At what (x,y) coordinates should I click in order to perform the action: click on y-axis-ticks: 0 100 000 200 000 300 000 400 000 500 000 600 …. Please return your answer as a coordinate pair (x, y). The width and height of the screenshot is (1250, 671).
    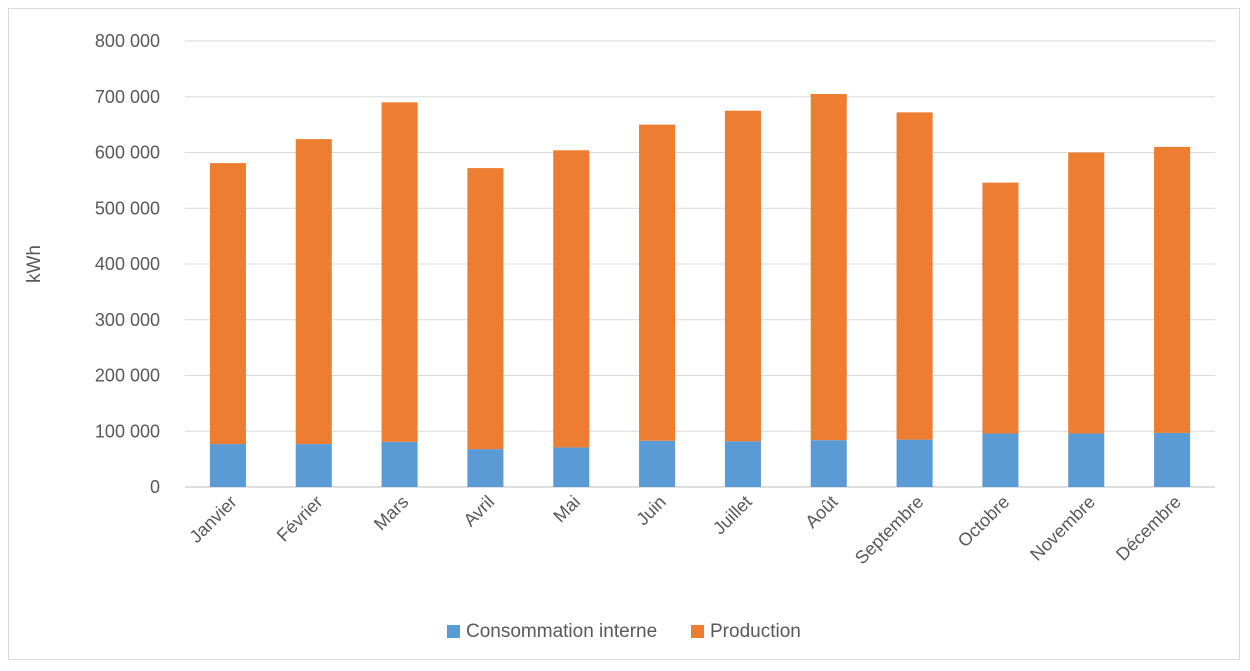
    Looking at the image, I should click on (127, 264).